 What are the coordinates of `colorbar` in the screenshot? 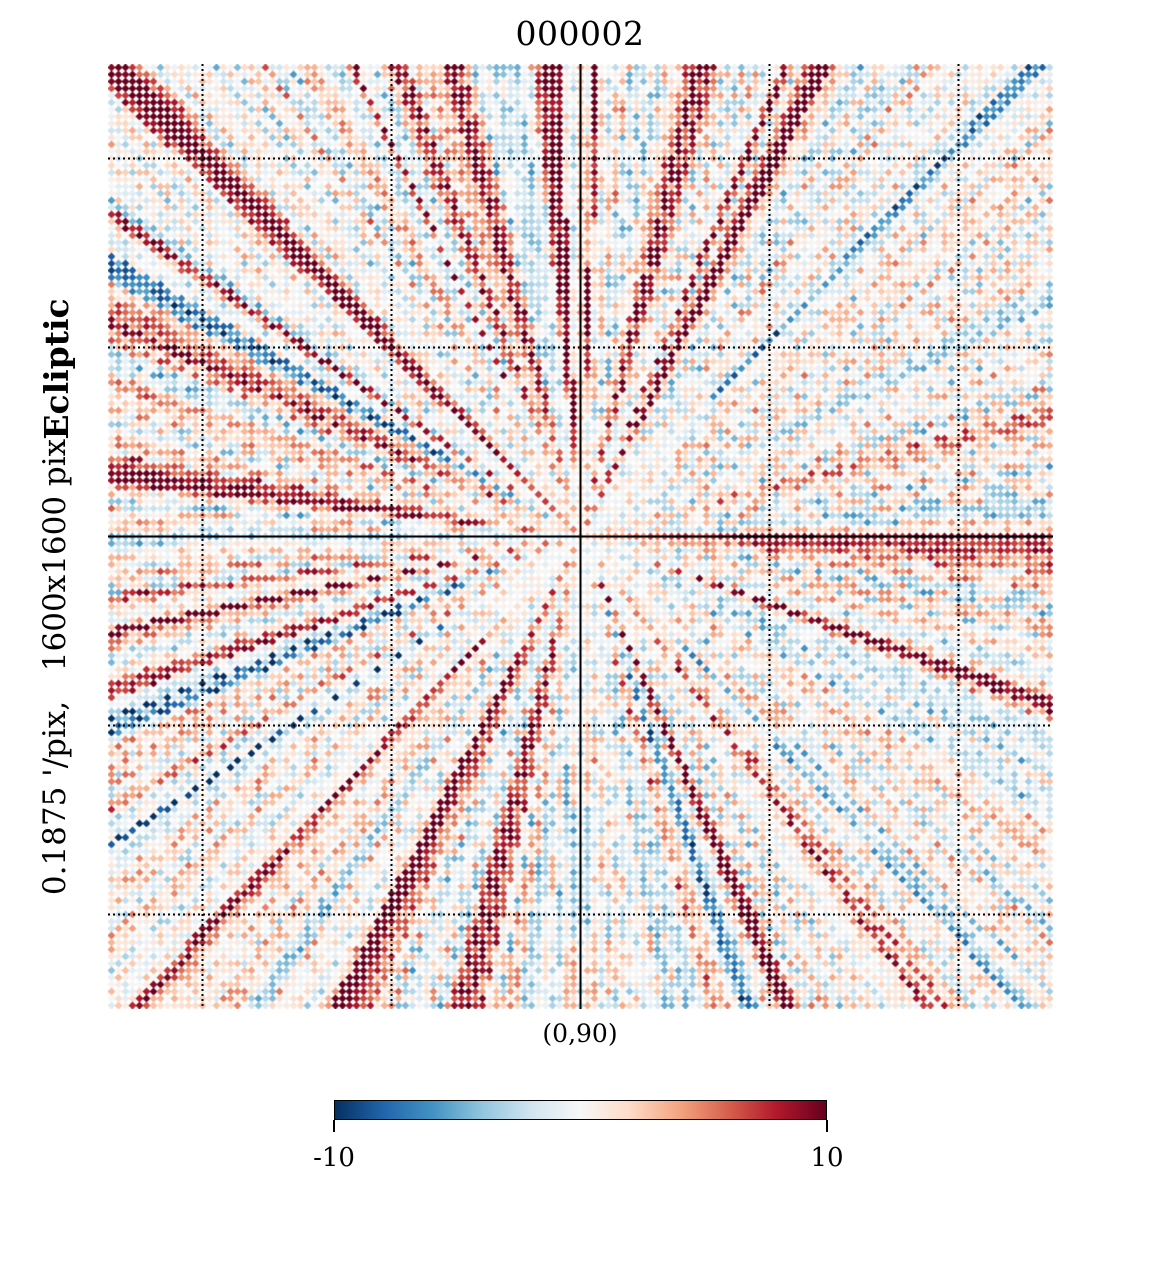 It's located at (580, 1110).